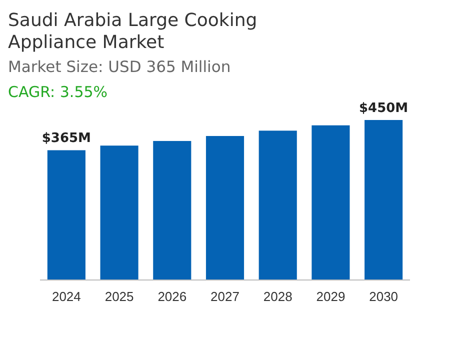 This screenshot has height=350, width=450. What do you see at coordinates (277, 296) in the screenshot?
I see `x-tick-label: 2028` at bounding box center [277, 296].